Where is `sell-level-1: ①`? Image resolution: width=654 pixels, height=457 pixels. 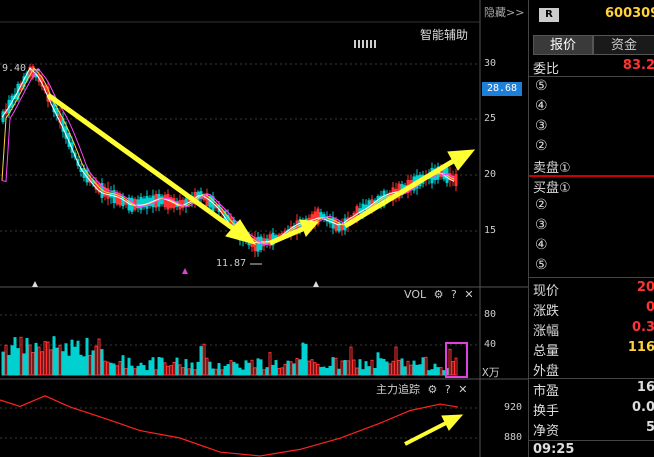 sell-level-1: ① is located at coordinates (565, 168).